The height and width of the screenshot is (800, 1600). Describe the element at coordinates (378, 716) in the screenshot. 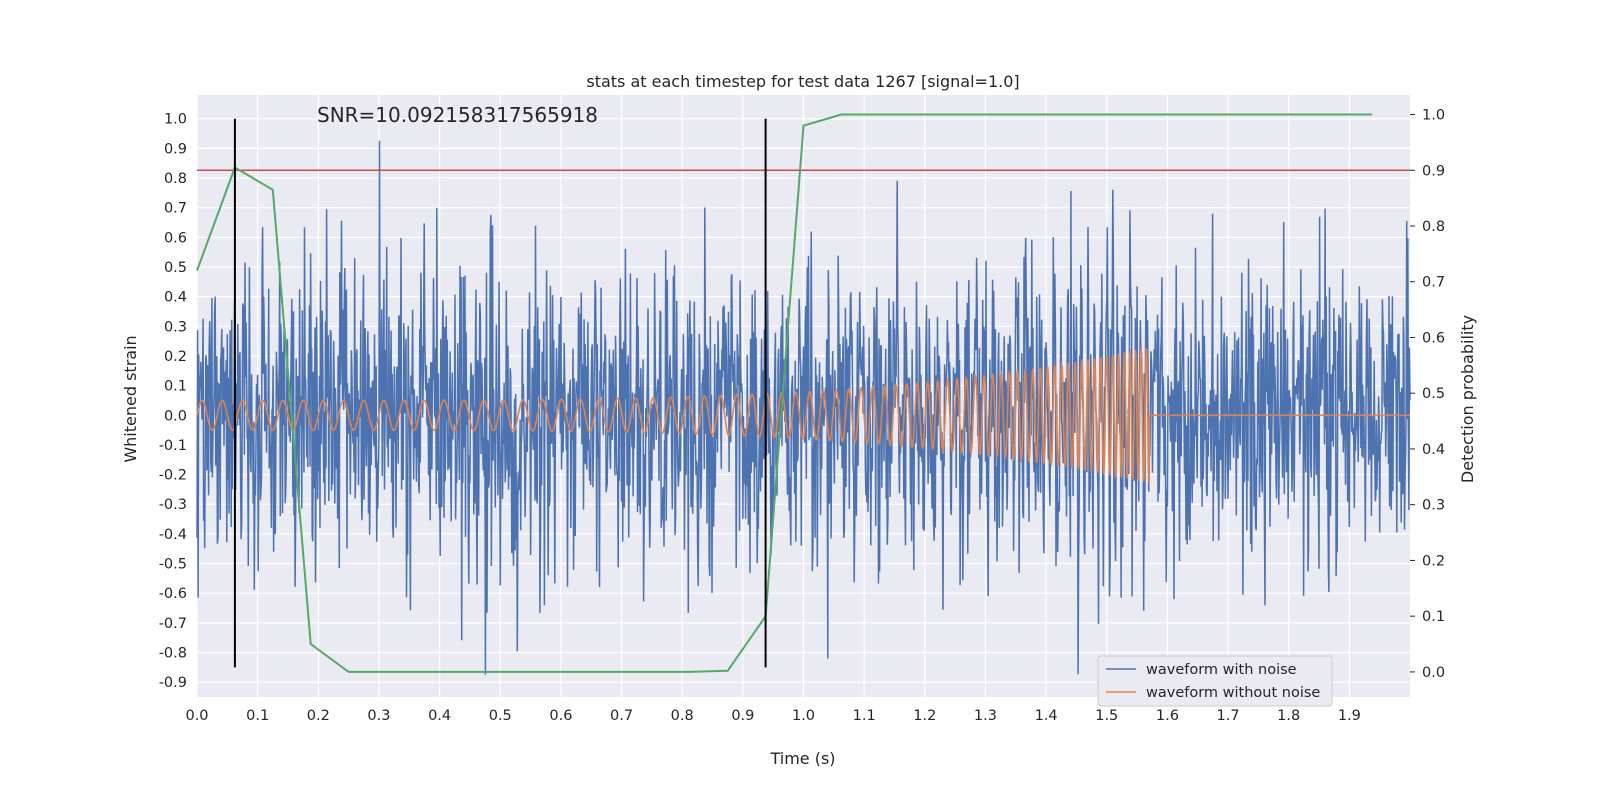

I see `x-tick-label: 0.3` at that location.